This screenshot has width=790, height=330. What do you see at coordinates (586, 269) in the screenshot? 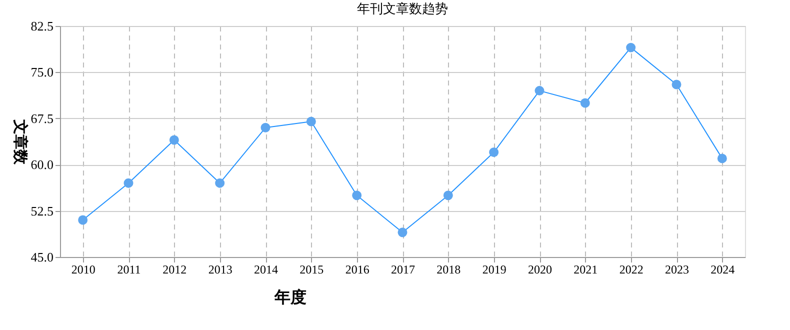
I see `x-tick-label: 2021` at bounding box center [586, 269].